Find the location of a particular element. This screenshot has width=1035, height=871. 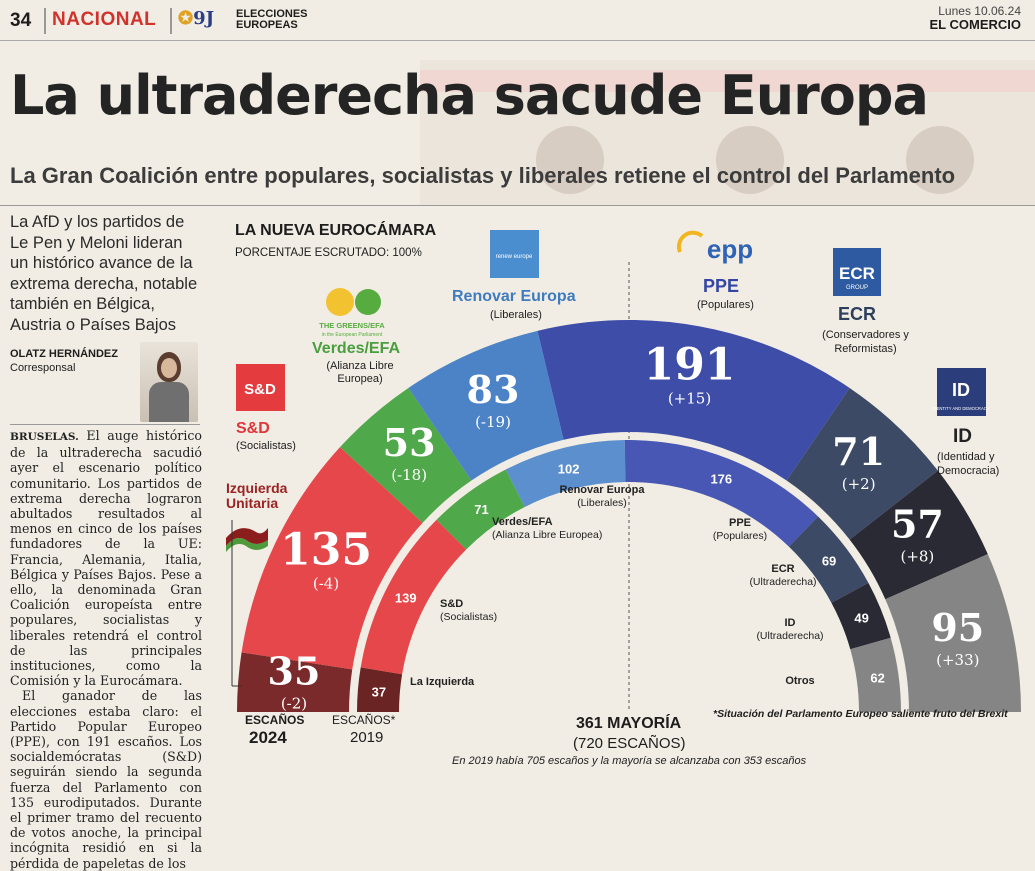

seg-2024-izquierda-unitaria is located at coordinates (295, 682).